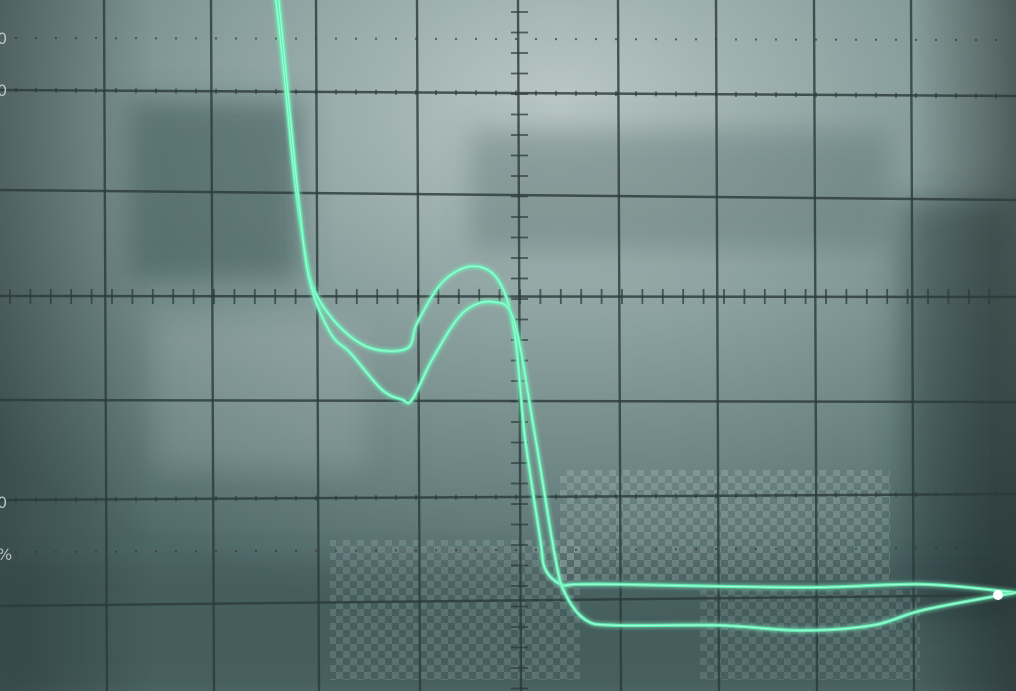 The width and height of the screenshot is (1016, 691). Describe the element at coordinates (6, 296) in the screenshot. I see `graticule-labels: 0 0 0%` at that location.